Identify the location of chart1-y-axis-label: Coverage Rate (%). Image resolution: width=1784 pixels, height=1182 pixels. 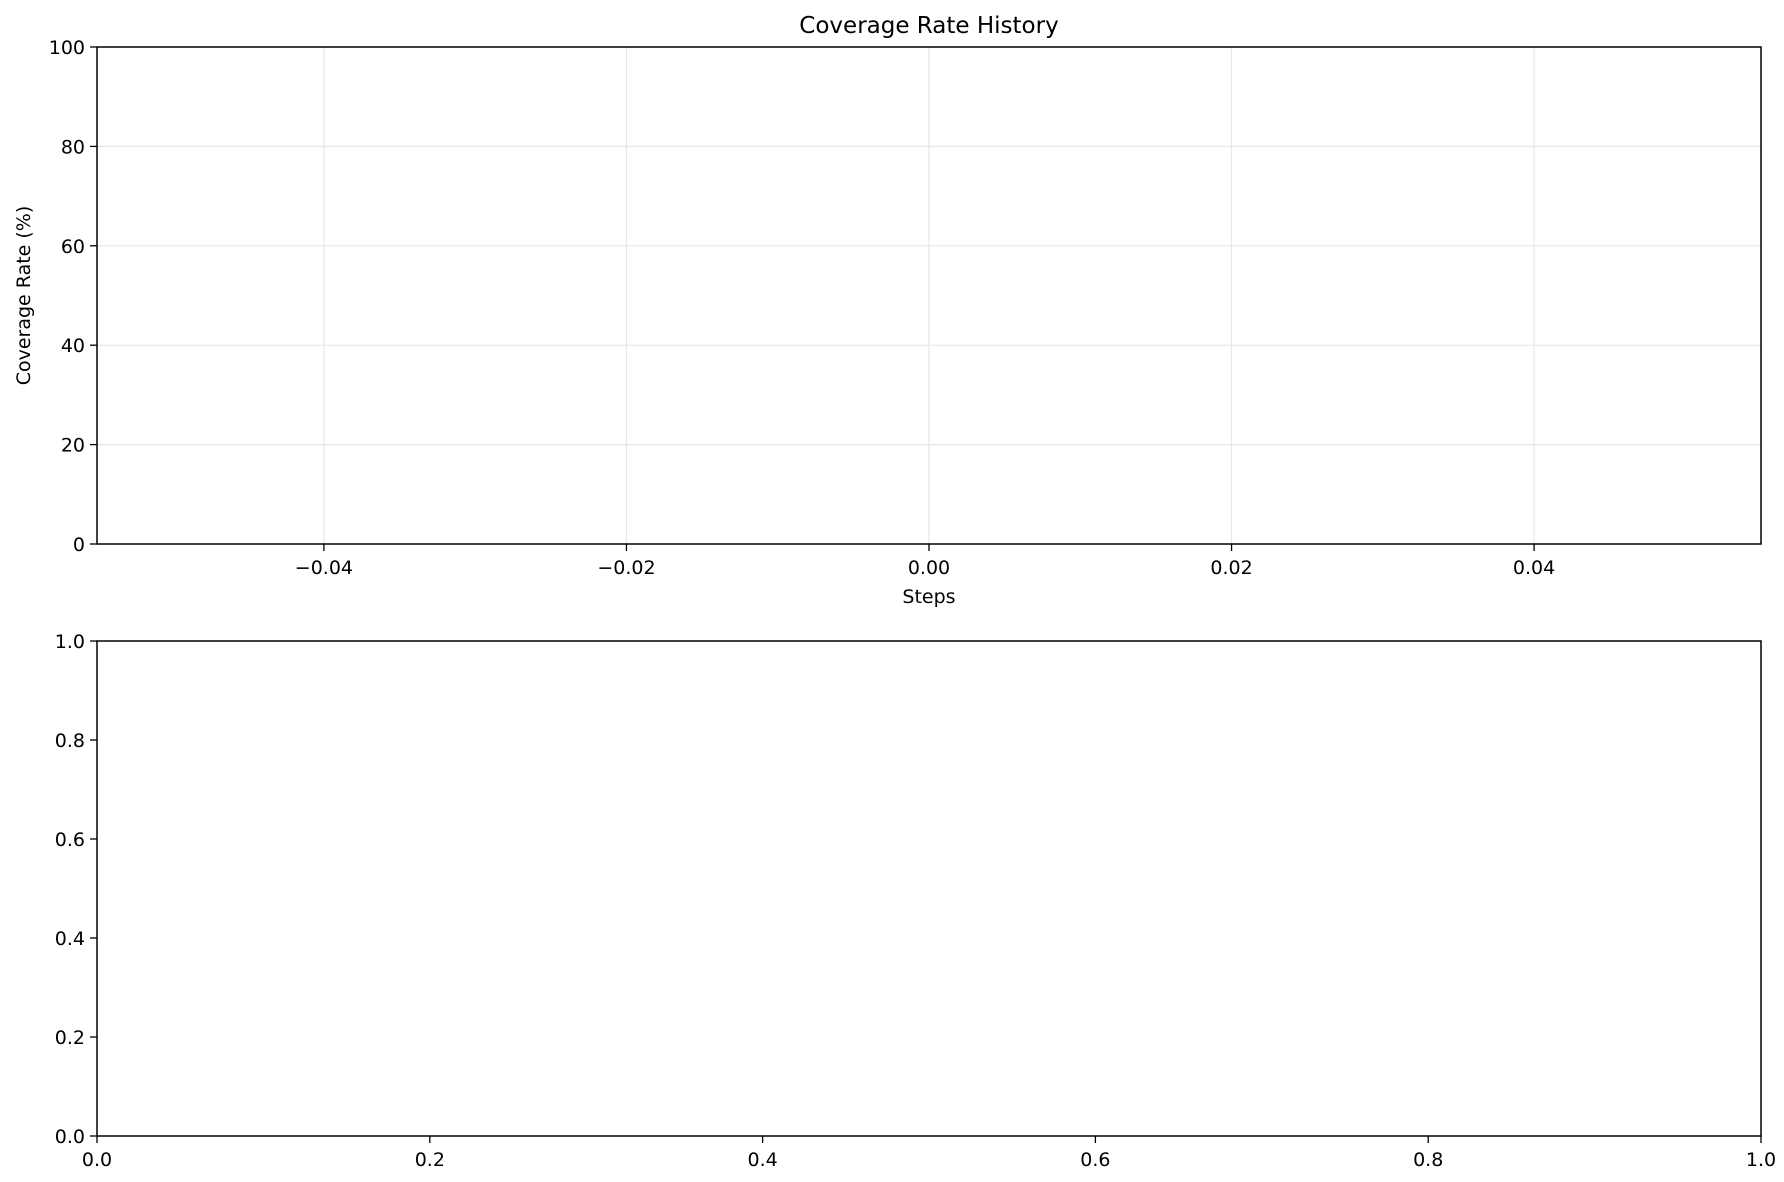
(24, 296).